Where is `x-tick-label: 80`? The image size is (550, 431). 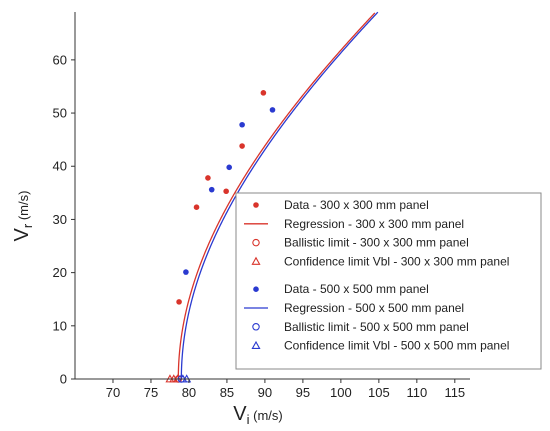
x-tick-label: 80 is located at coordinates (189, 392).